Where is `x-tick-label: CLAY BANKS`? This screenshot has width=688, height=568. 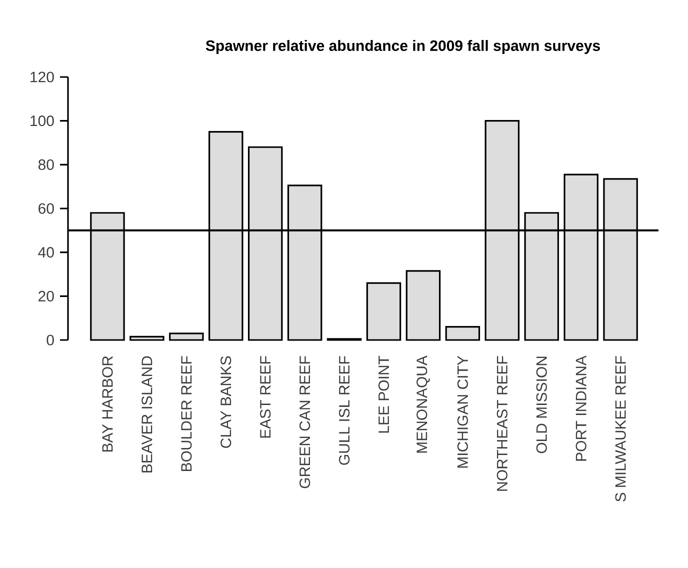 x-tick-label: CLAY BANKS is located at coordinates (226, 402).